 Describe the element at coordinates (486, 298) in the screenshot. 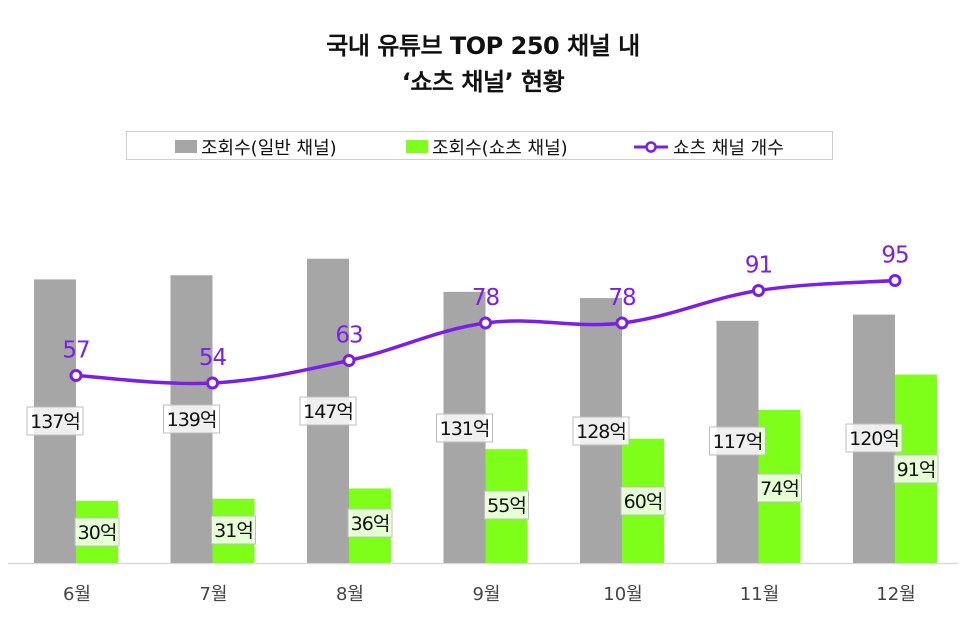

I see `data-label-count-3: 78` at that location.